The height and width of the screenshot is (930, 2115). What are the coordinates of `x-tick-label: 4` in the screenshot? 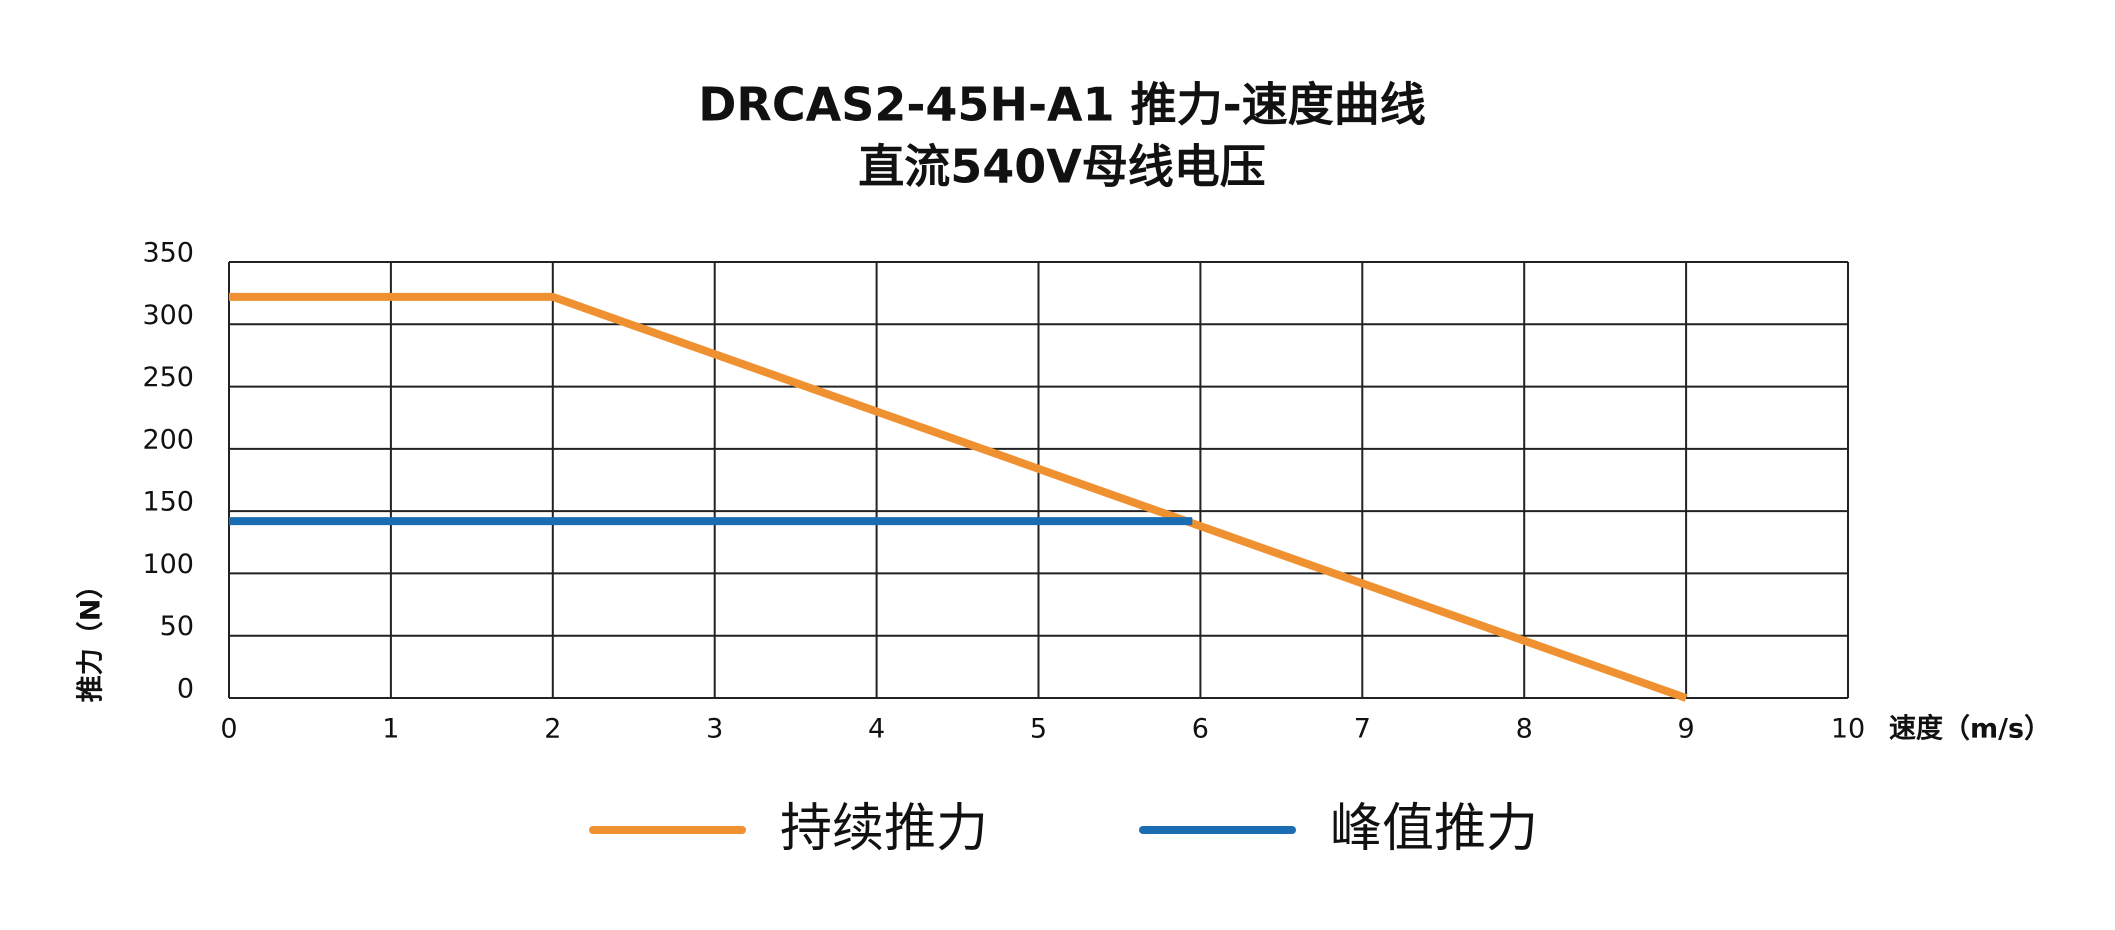 It's located at (876, 729).